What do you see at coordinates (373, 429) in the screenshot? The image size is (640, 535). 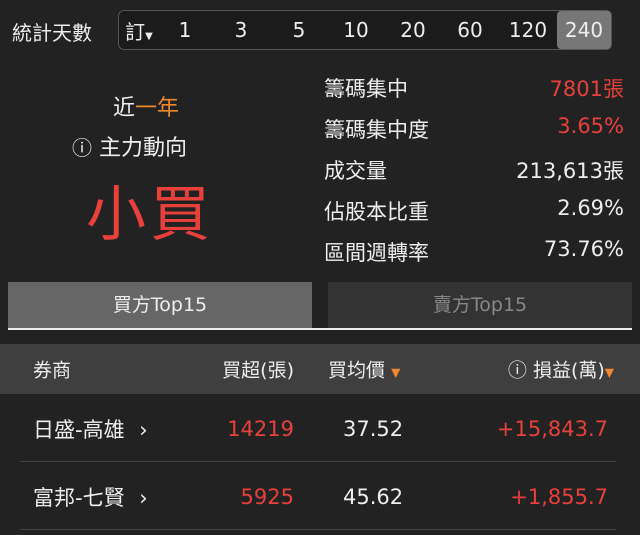 I see `avg-price: 37.52` at bounding box center [373, 429].